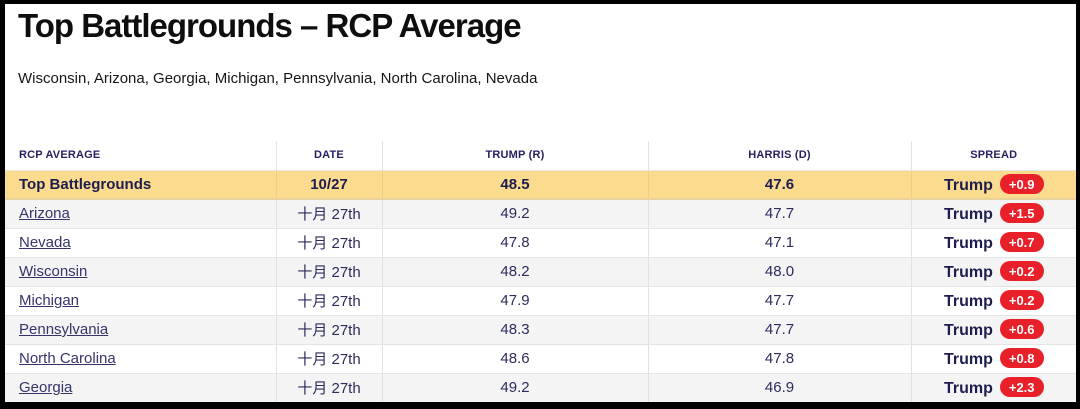  What do you see at coordinates (329, 185) in the screenshot?
I see `summary-date: 10/27` at bounding box center [329, 185].